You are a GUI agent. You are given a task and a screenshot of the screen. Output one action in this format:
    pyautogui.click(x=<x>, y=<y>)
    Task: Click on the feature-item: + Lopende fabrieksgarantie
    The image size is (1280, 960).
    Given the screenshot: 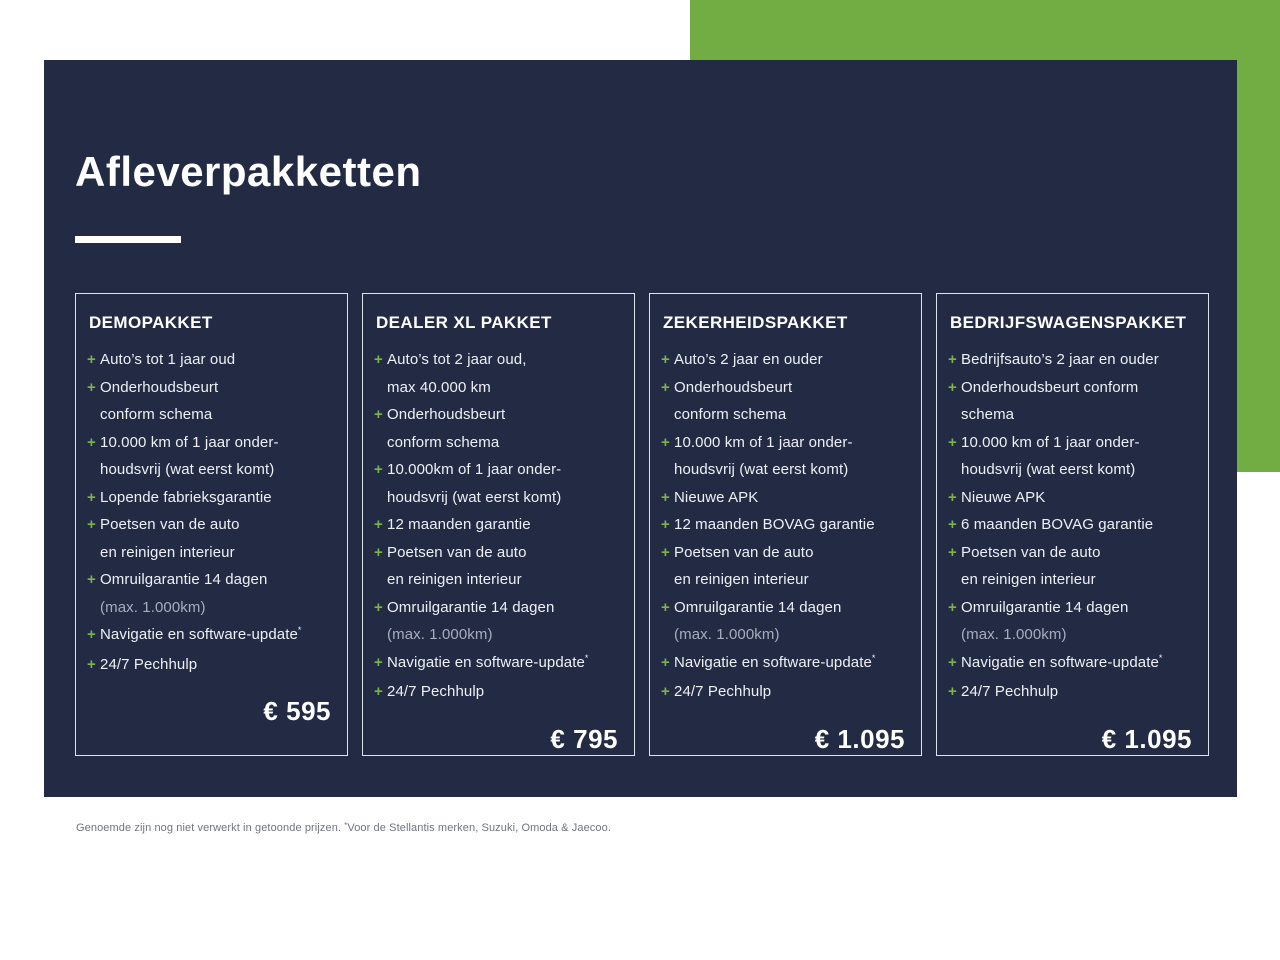 What is the action you would take?
    pyautogui.click(x=210, y=498)
    